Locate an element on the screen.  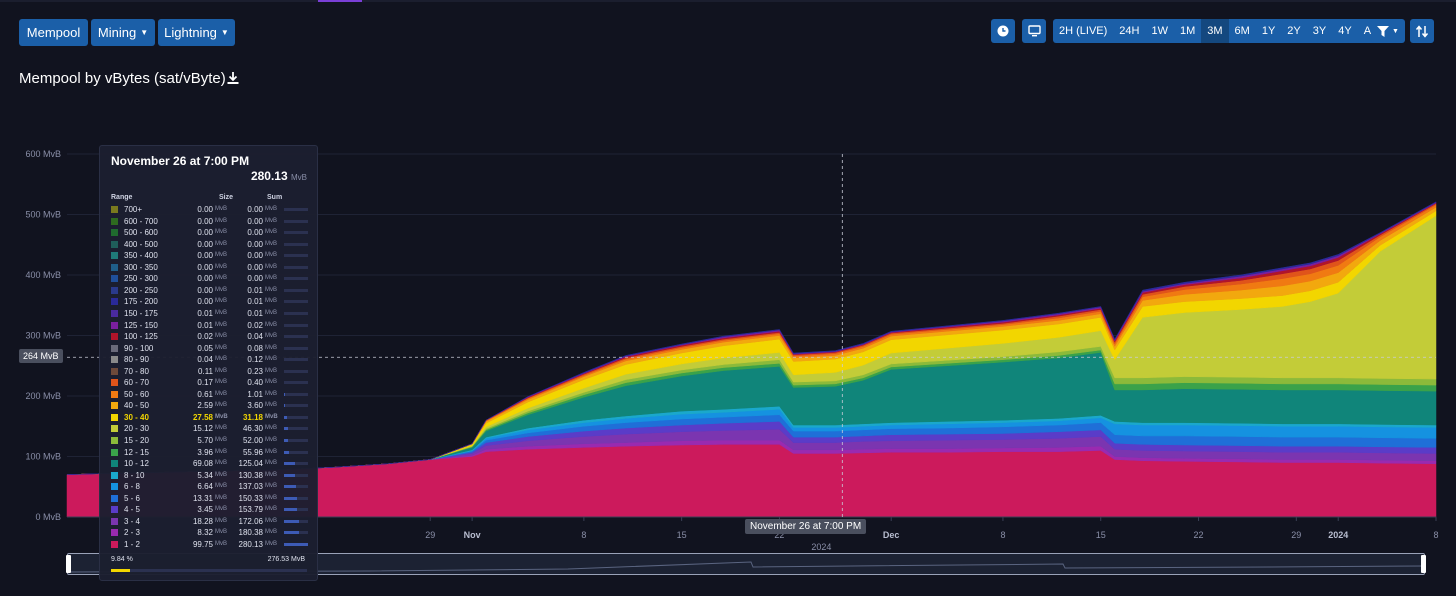
range-label: 4 - 5 is located at coordinates (132, 510).